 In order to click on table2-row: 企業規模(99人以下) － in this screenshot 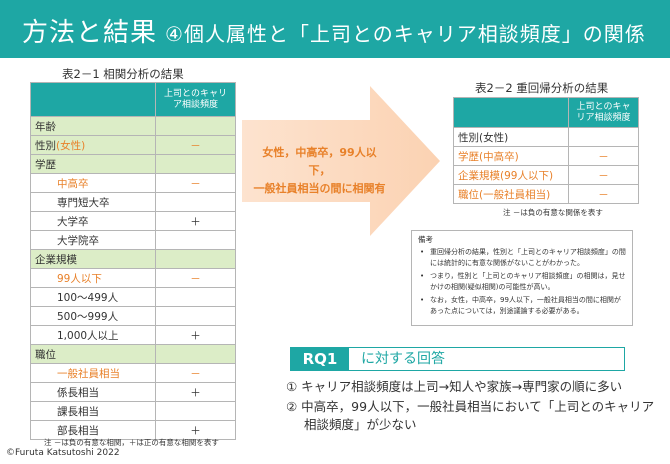, I will do `click(546, 175)`.